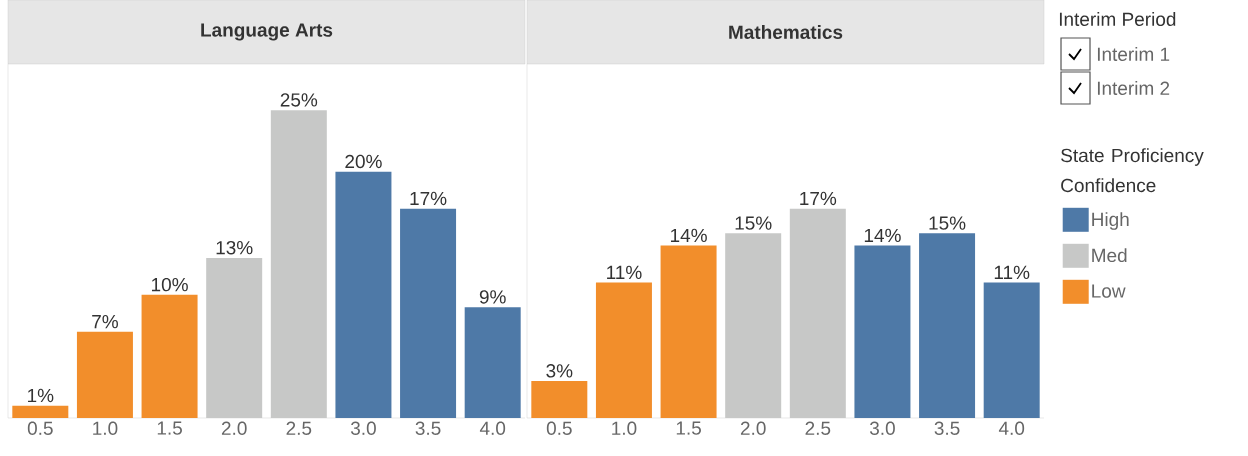 The height and width of the screenshot is (456, 1248). What do you see at coordinates (1110, 221) in the screenshot?
I see `legend-label: High` at bounding box center [1110, 221].